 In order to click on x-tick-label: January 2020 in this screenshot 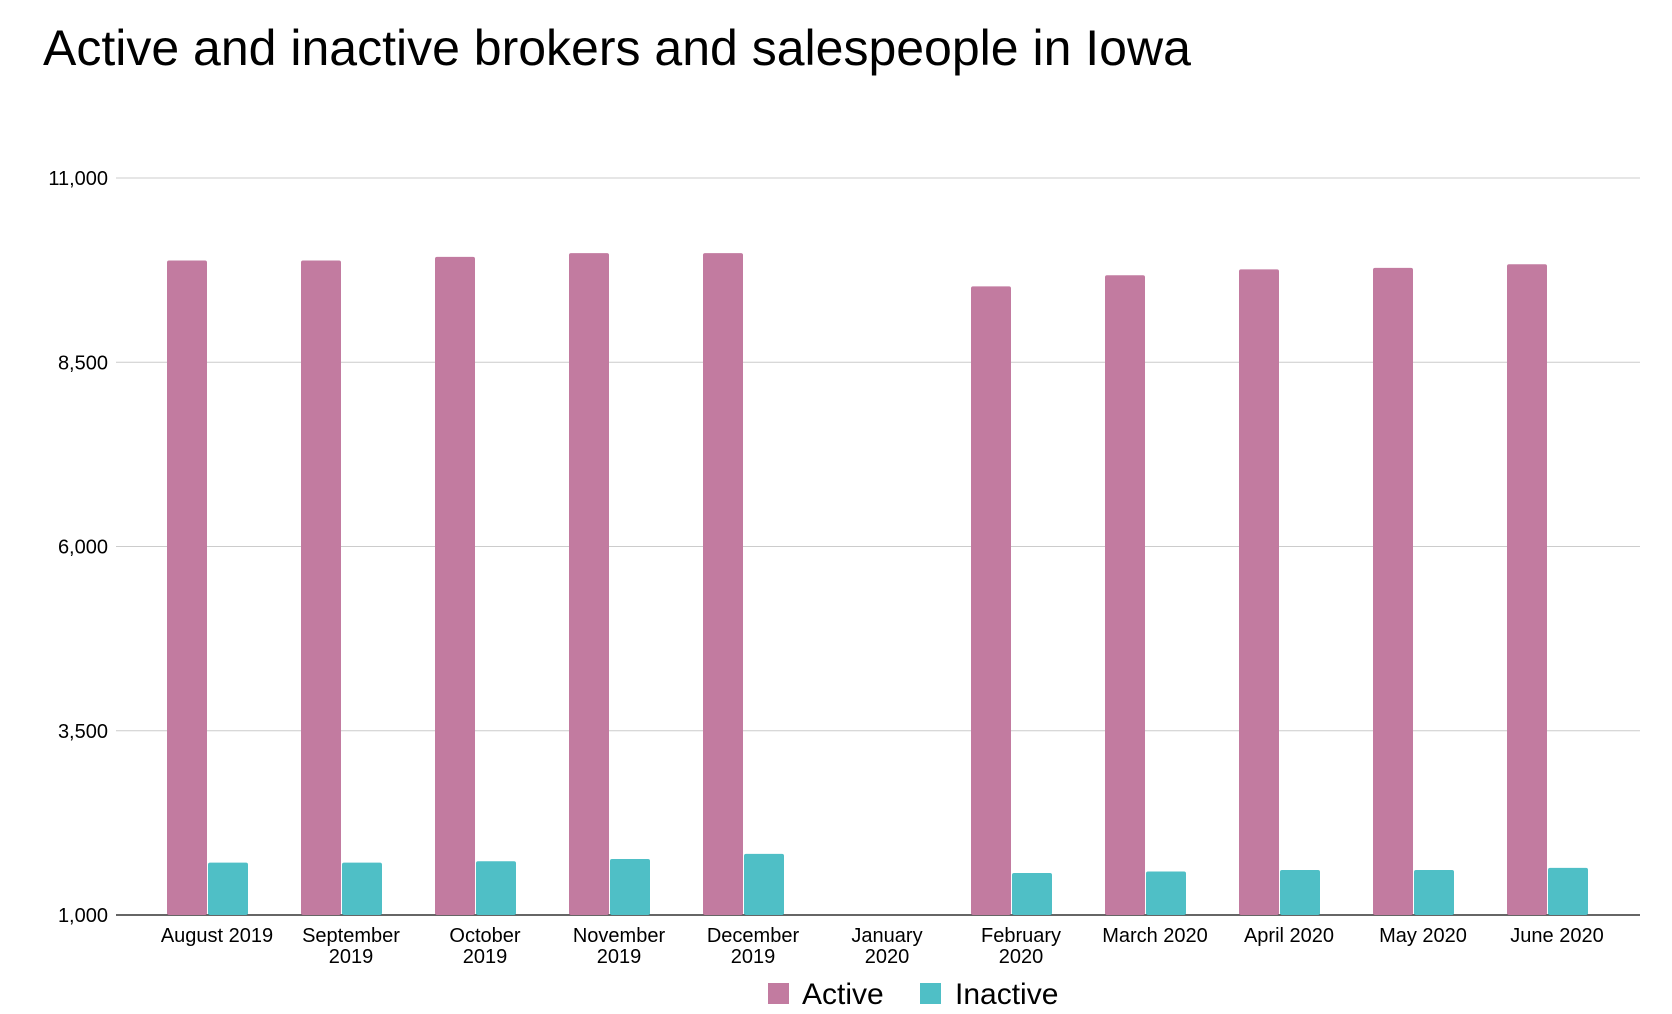, I will do `click(886, 946)`.